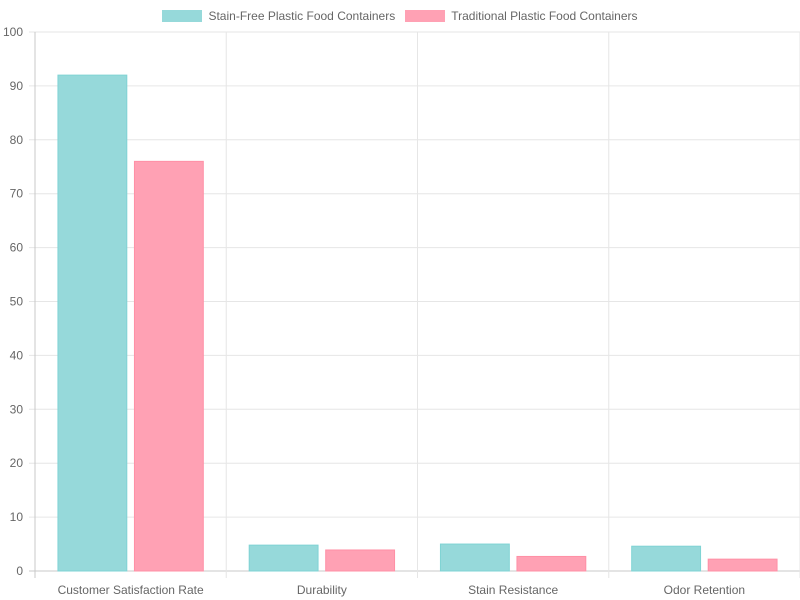 This screenshot has width=800, height=600. I want to click on y-tick-label: 10, so click(17, 517).